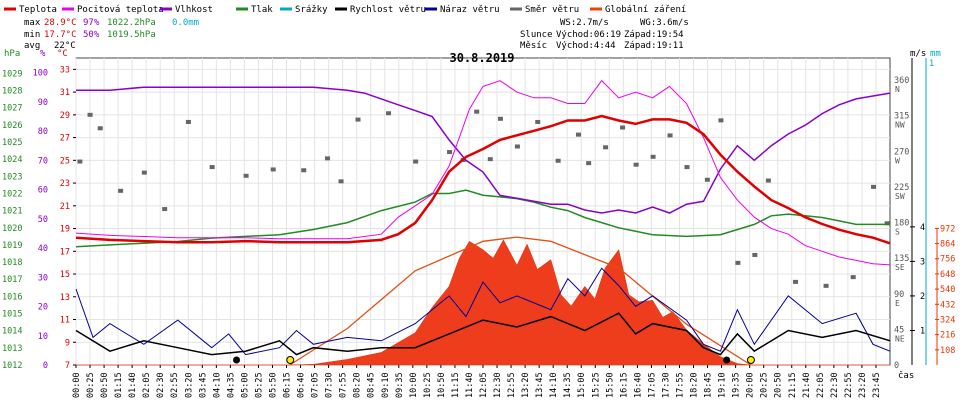  Describe the element at coordinates (12, 126) in the screenshot. I see `hpa-tick-label: 1026` at that location.